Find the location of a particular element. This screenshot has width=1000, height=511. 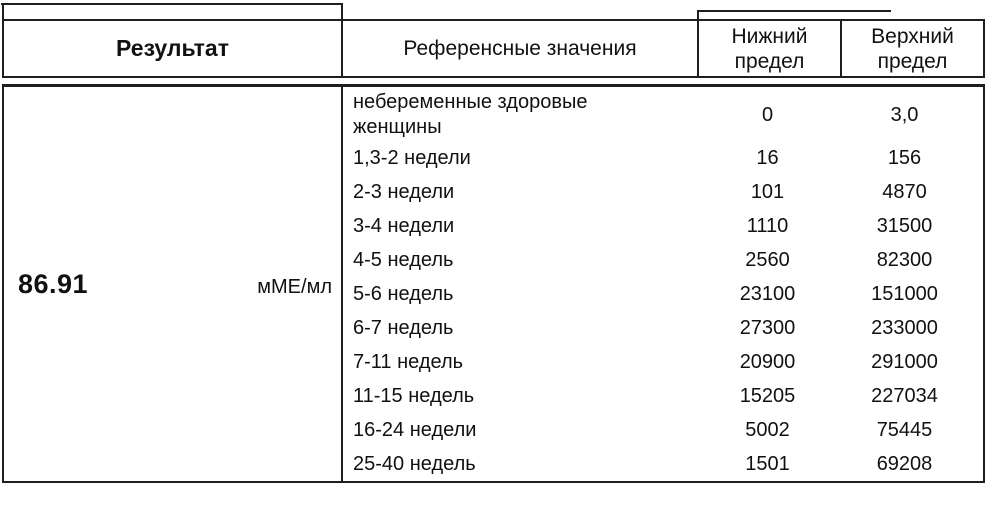

lower-limit-value: 101 is located at coordinates (767, 191).